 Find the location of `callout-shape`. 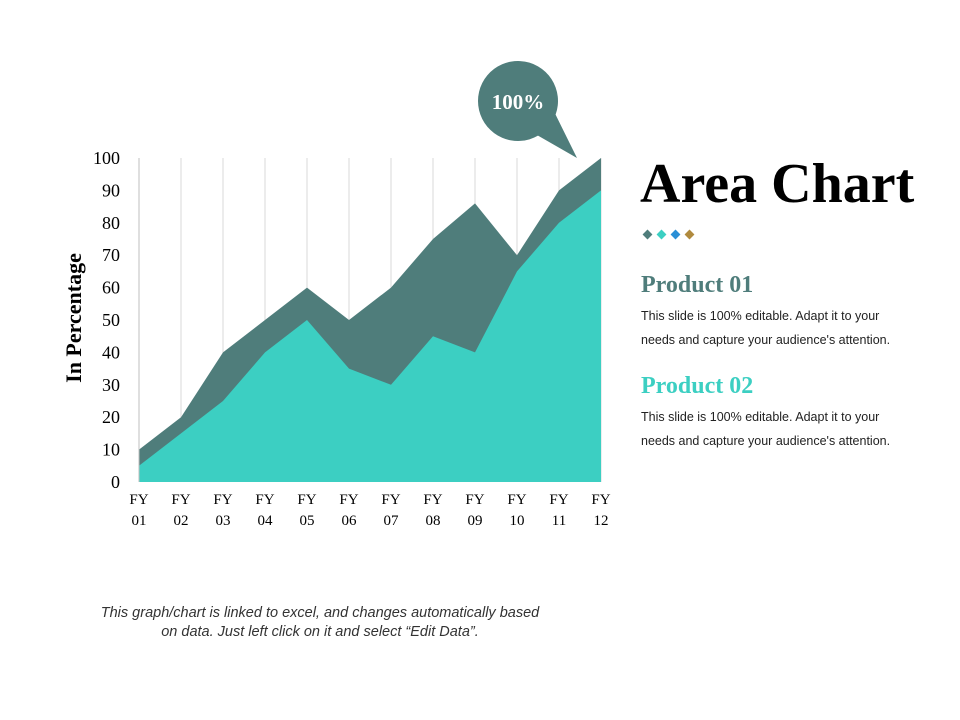

callout-shape is located at coordinates (527, 109).